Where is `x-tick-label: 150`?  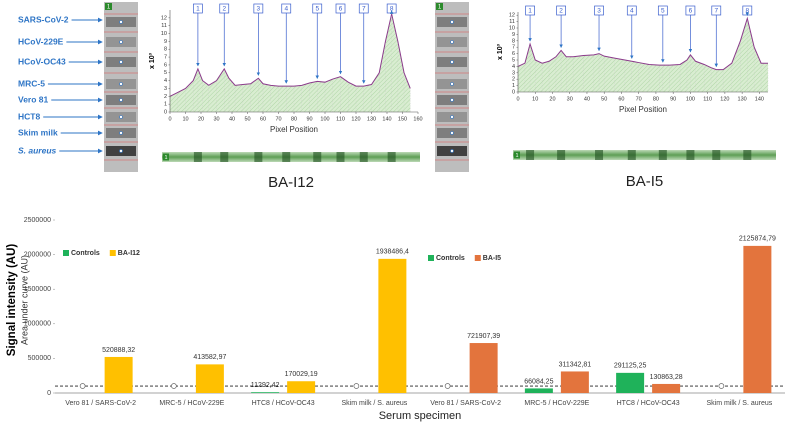
x-tick-label: 150 is located at coordinates (402, 119).